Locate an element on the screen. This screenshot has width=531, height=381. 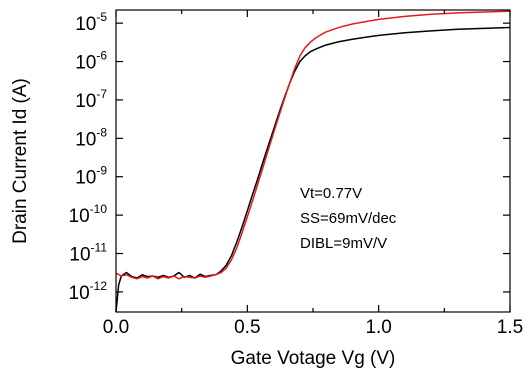
annotation-dibl: DIBL=9mV/V is located at coordinates (343, 243).